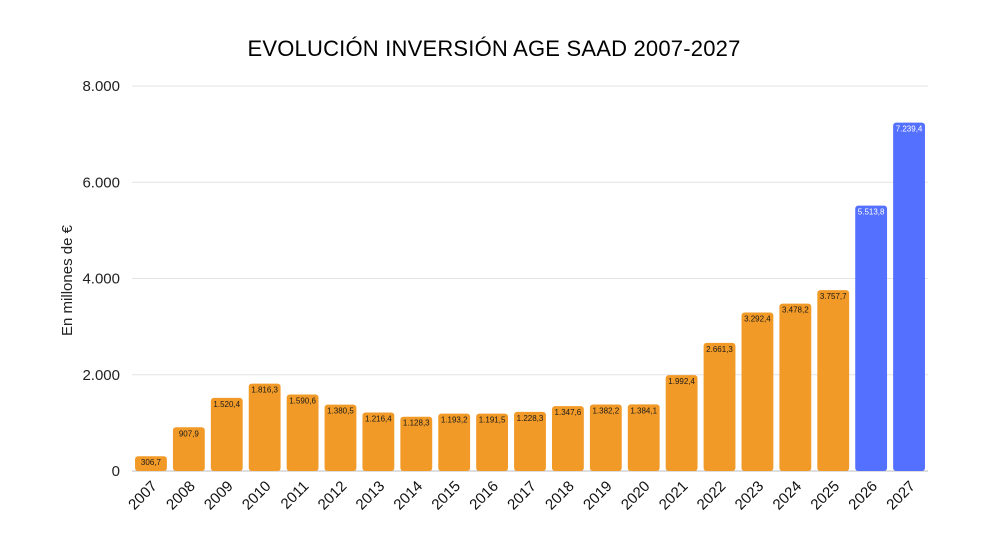 This screenshot has height=554, width=988. I want to click on bar-2027, so click(909, 296).